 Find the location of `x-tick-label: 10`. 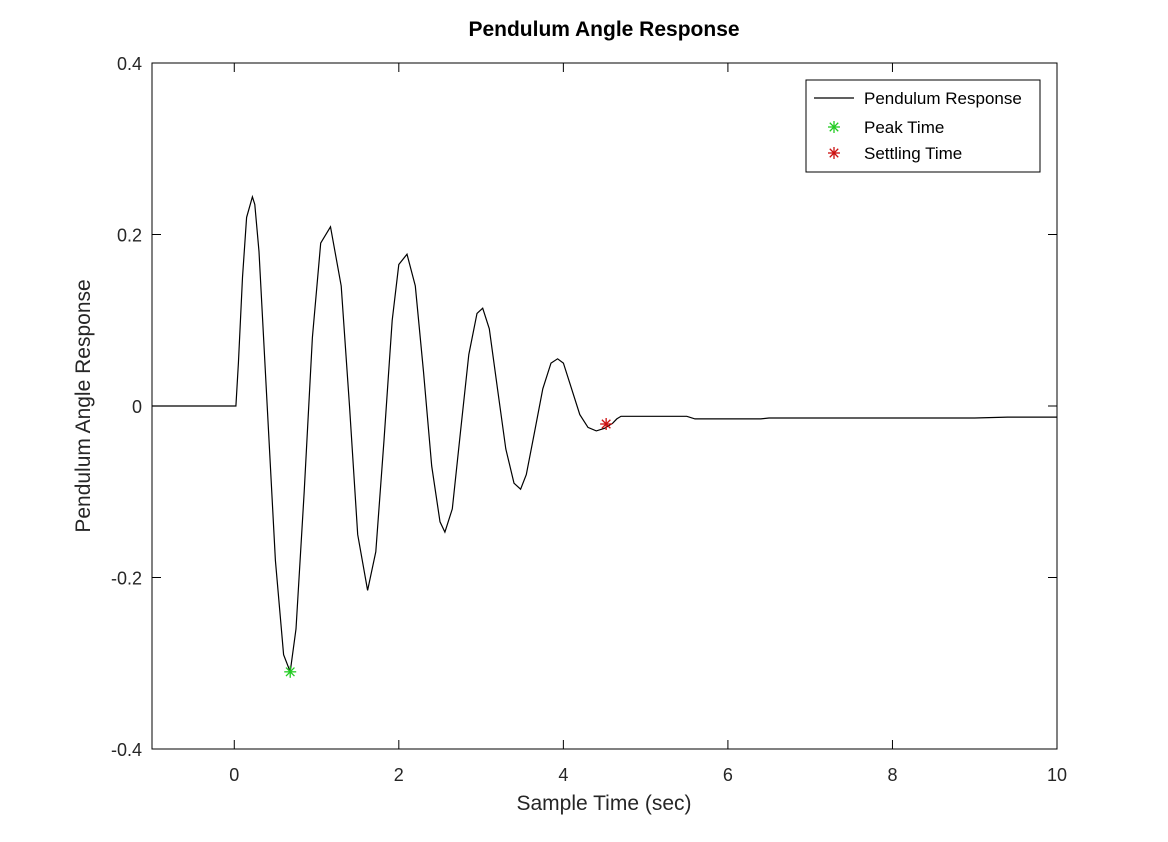

x-tick-label: 10 is located at coordinates (1057, 775).